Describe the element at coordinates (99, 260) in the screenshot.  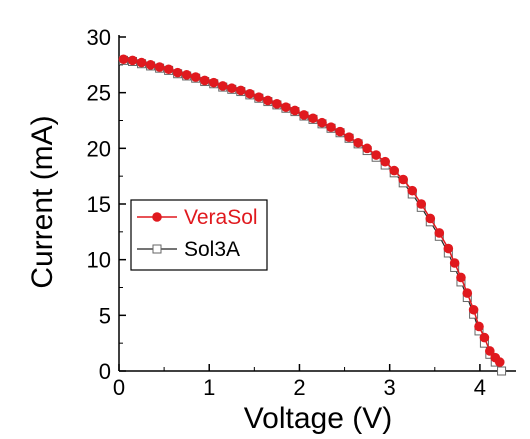
I see `y-tick-label: 10` at that location.